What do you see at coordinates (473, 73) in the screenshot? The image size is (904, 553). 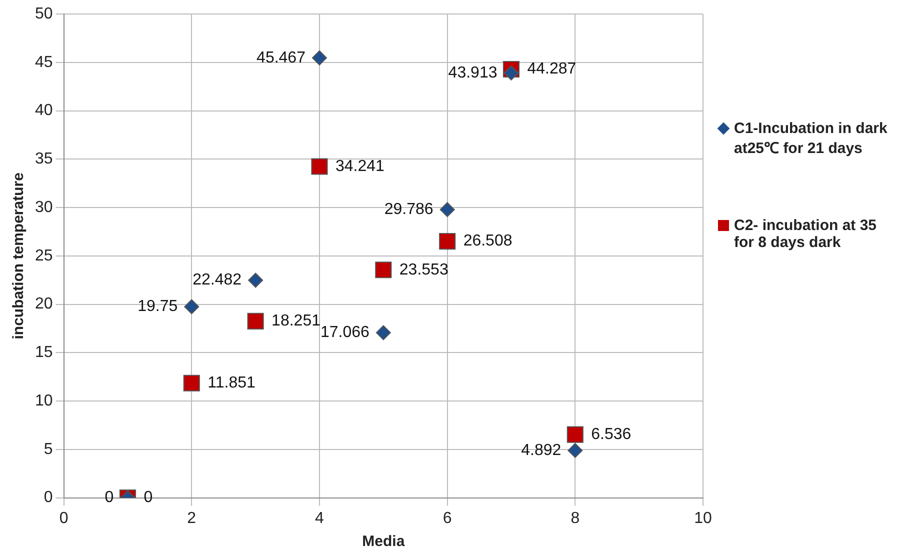 I see `data-label: 43.913` at bounding box center [473, 73].